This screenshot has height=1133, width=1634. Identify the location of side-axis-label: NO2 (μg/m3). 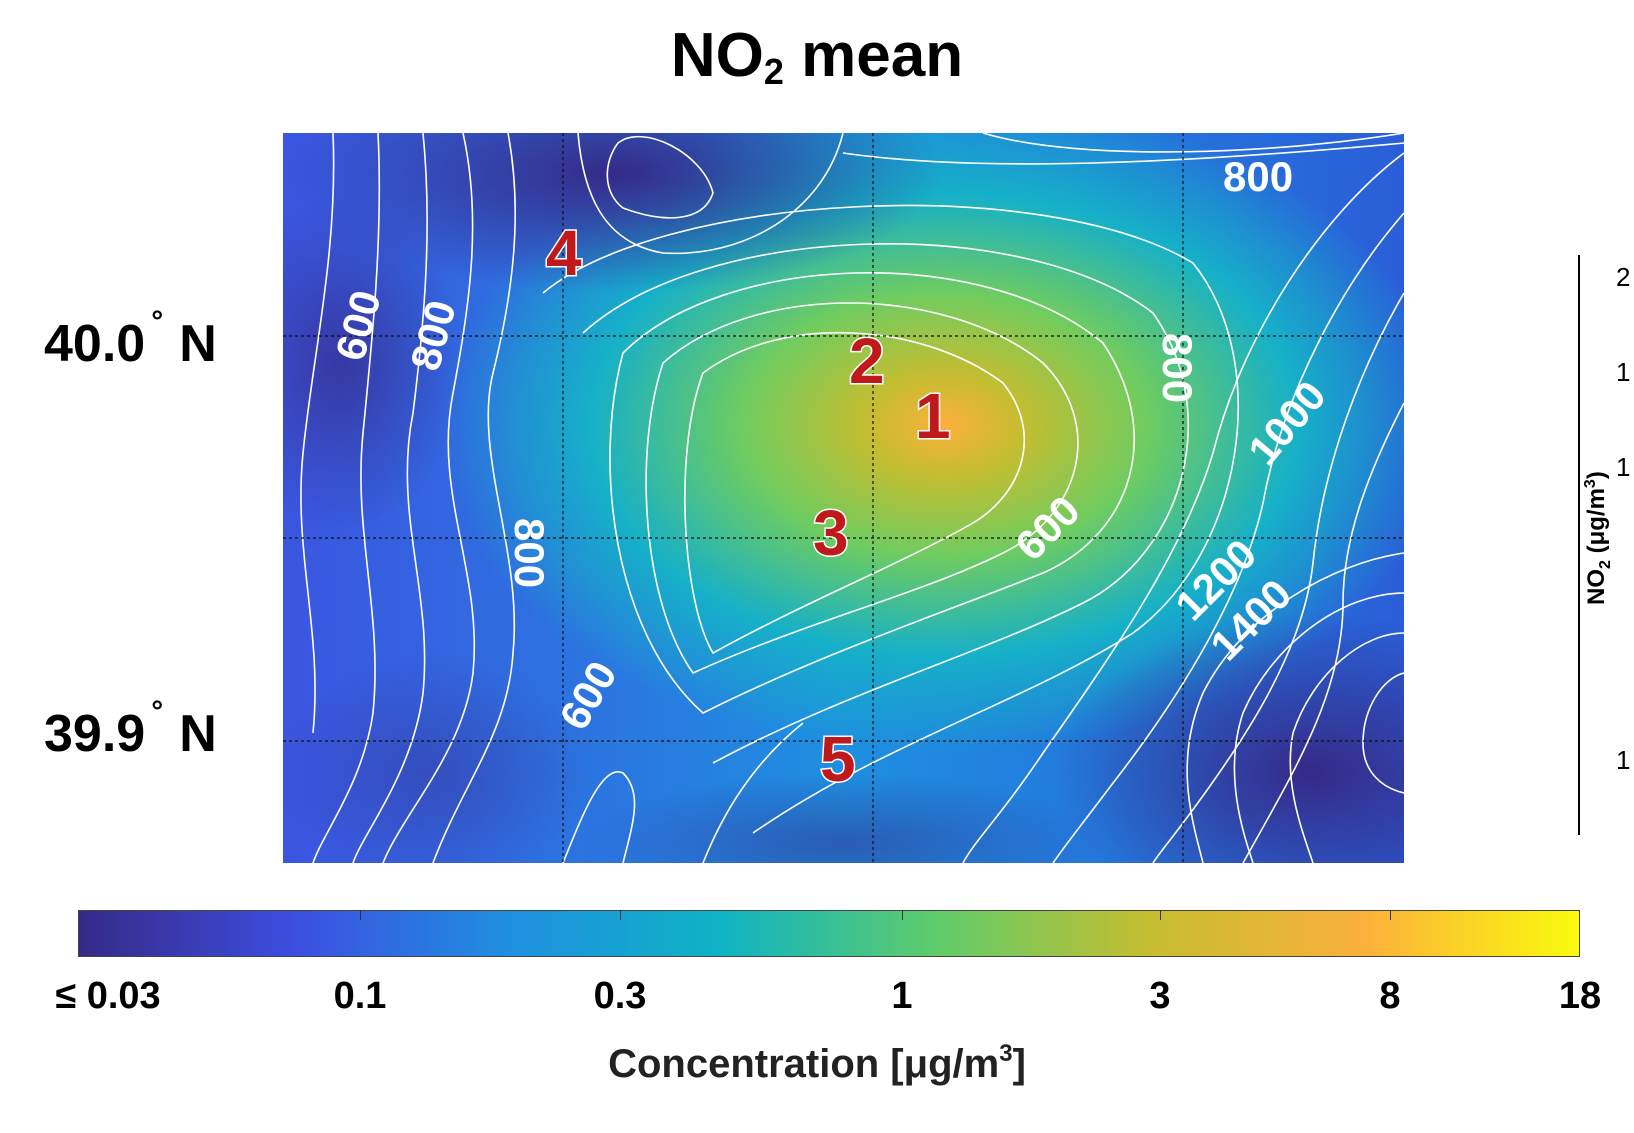
(1598, 538).